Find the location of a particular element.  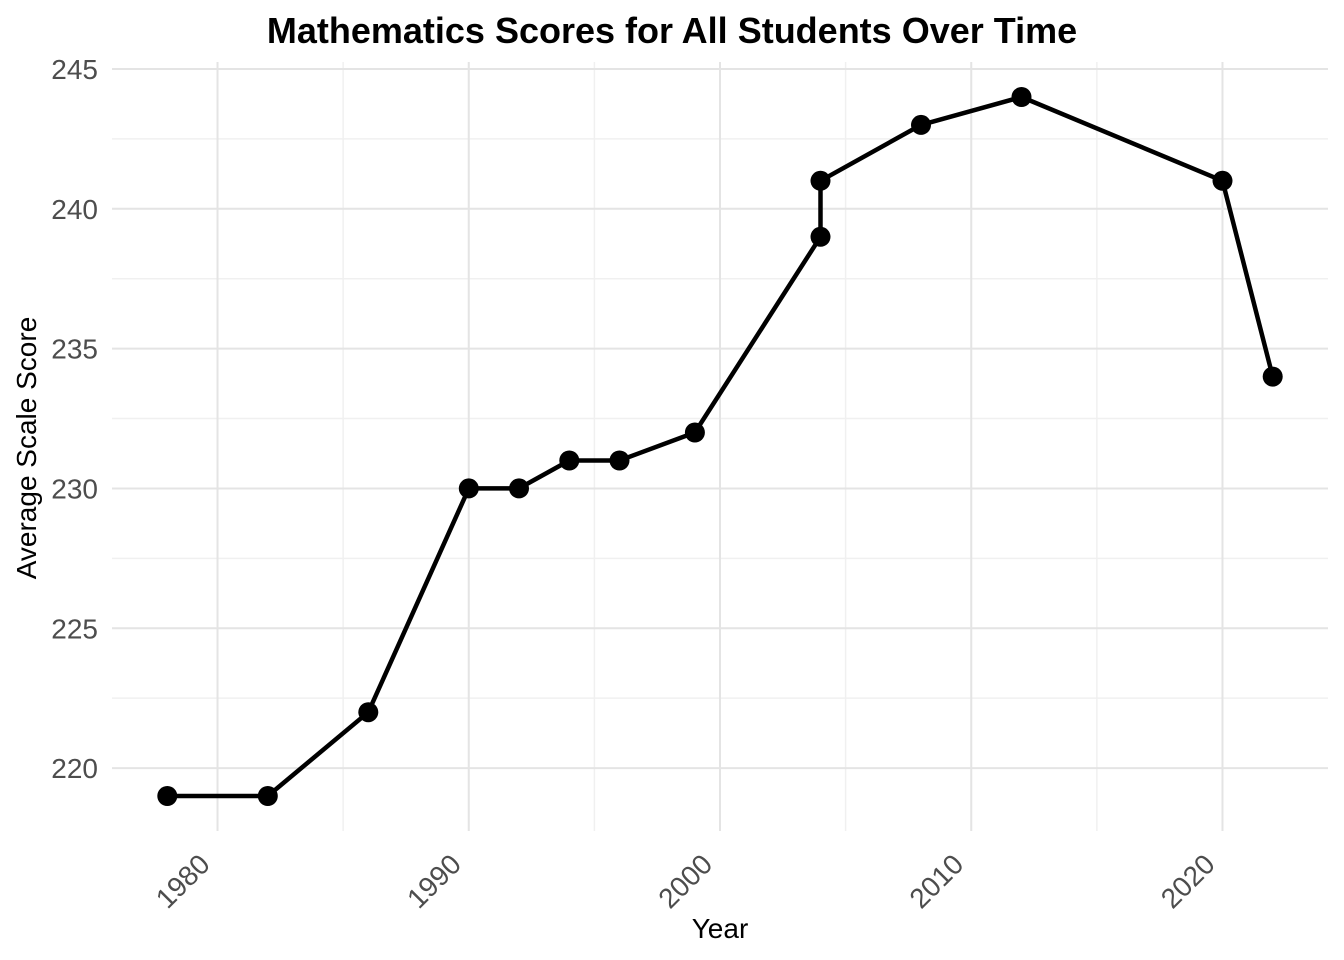

y-tick-label: 235 is located at coordinates (74, 349).